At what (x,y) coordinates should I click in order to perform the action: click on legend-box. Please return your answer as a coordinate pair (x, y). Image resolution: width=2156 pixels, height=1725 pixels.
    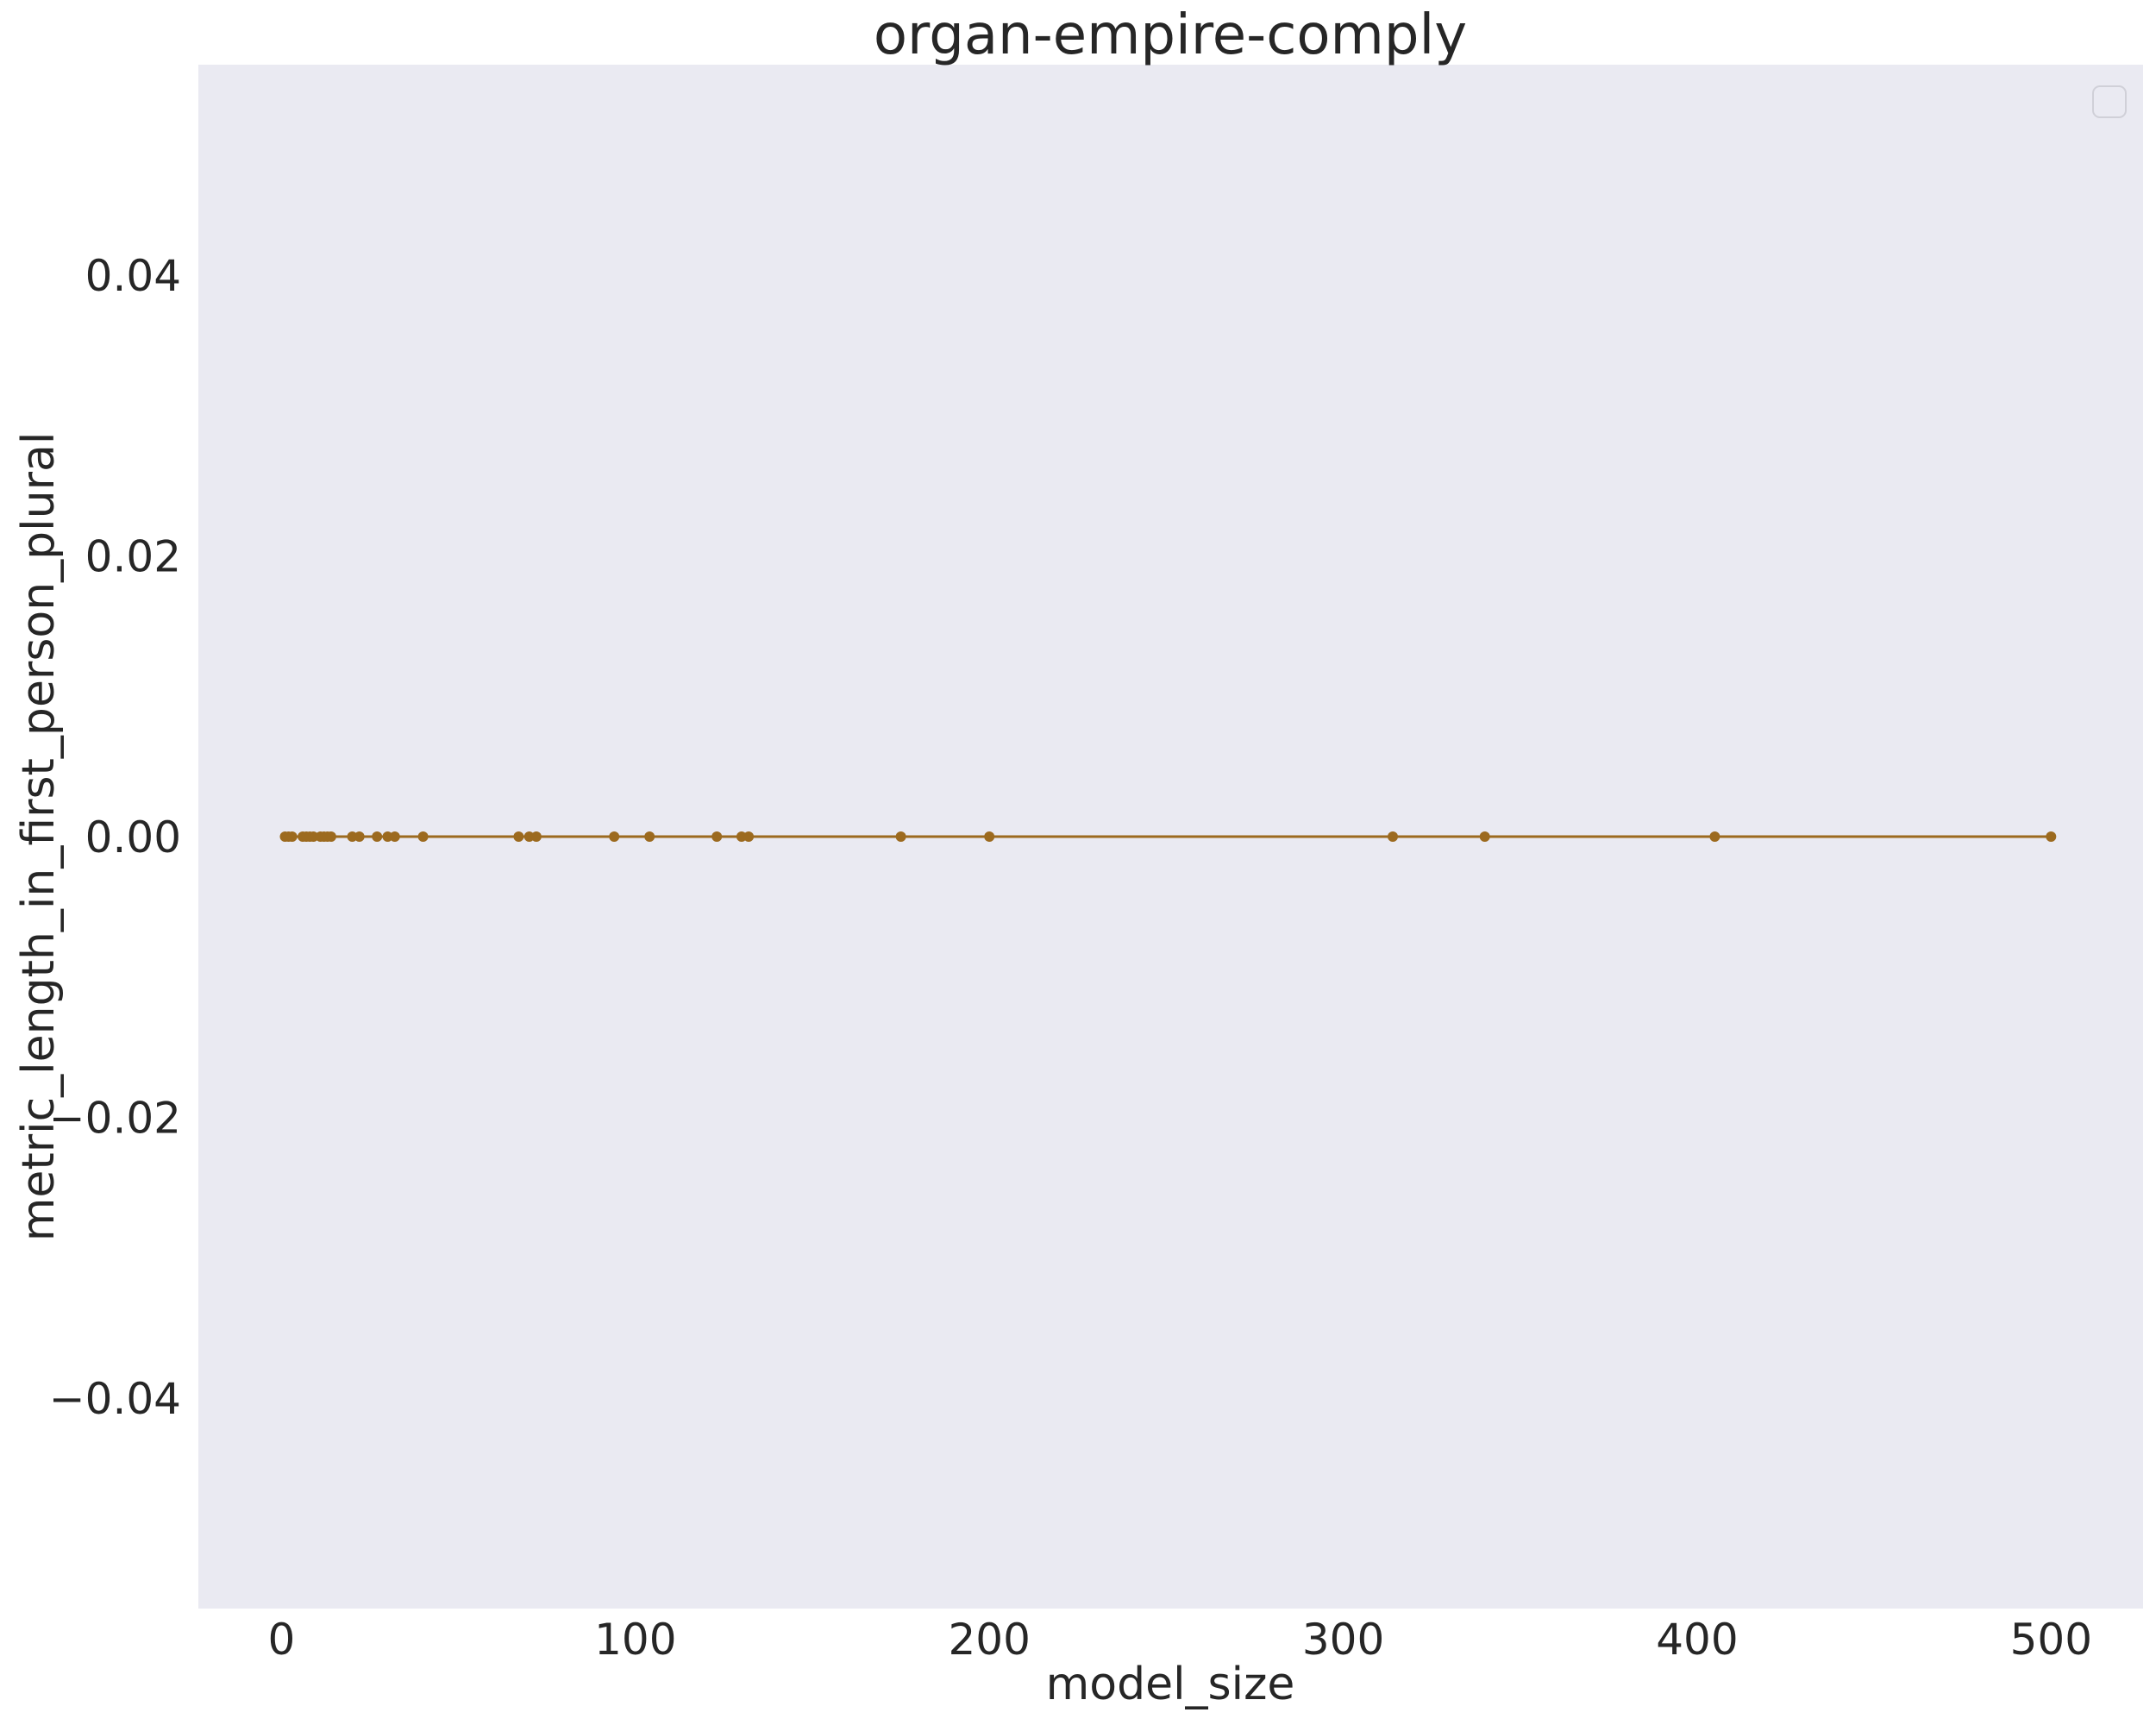
    Looking at the image, I should click on (2109, 102).